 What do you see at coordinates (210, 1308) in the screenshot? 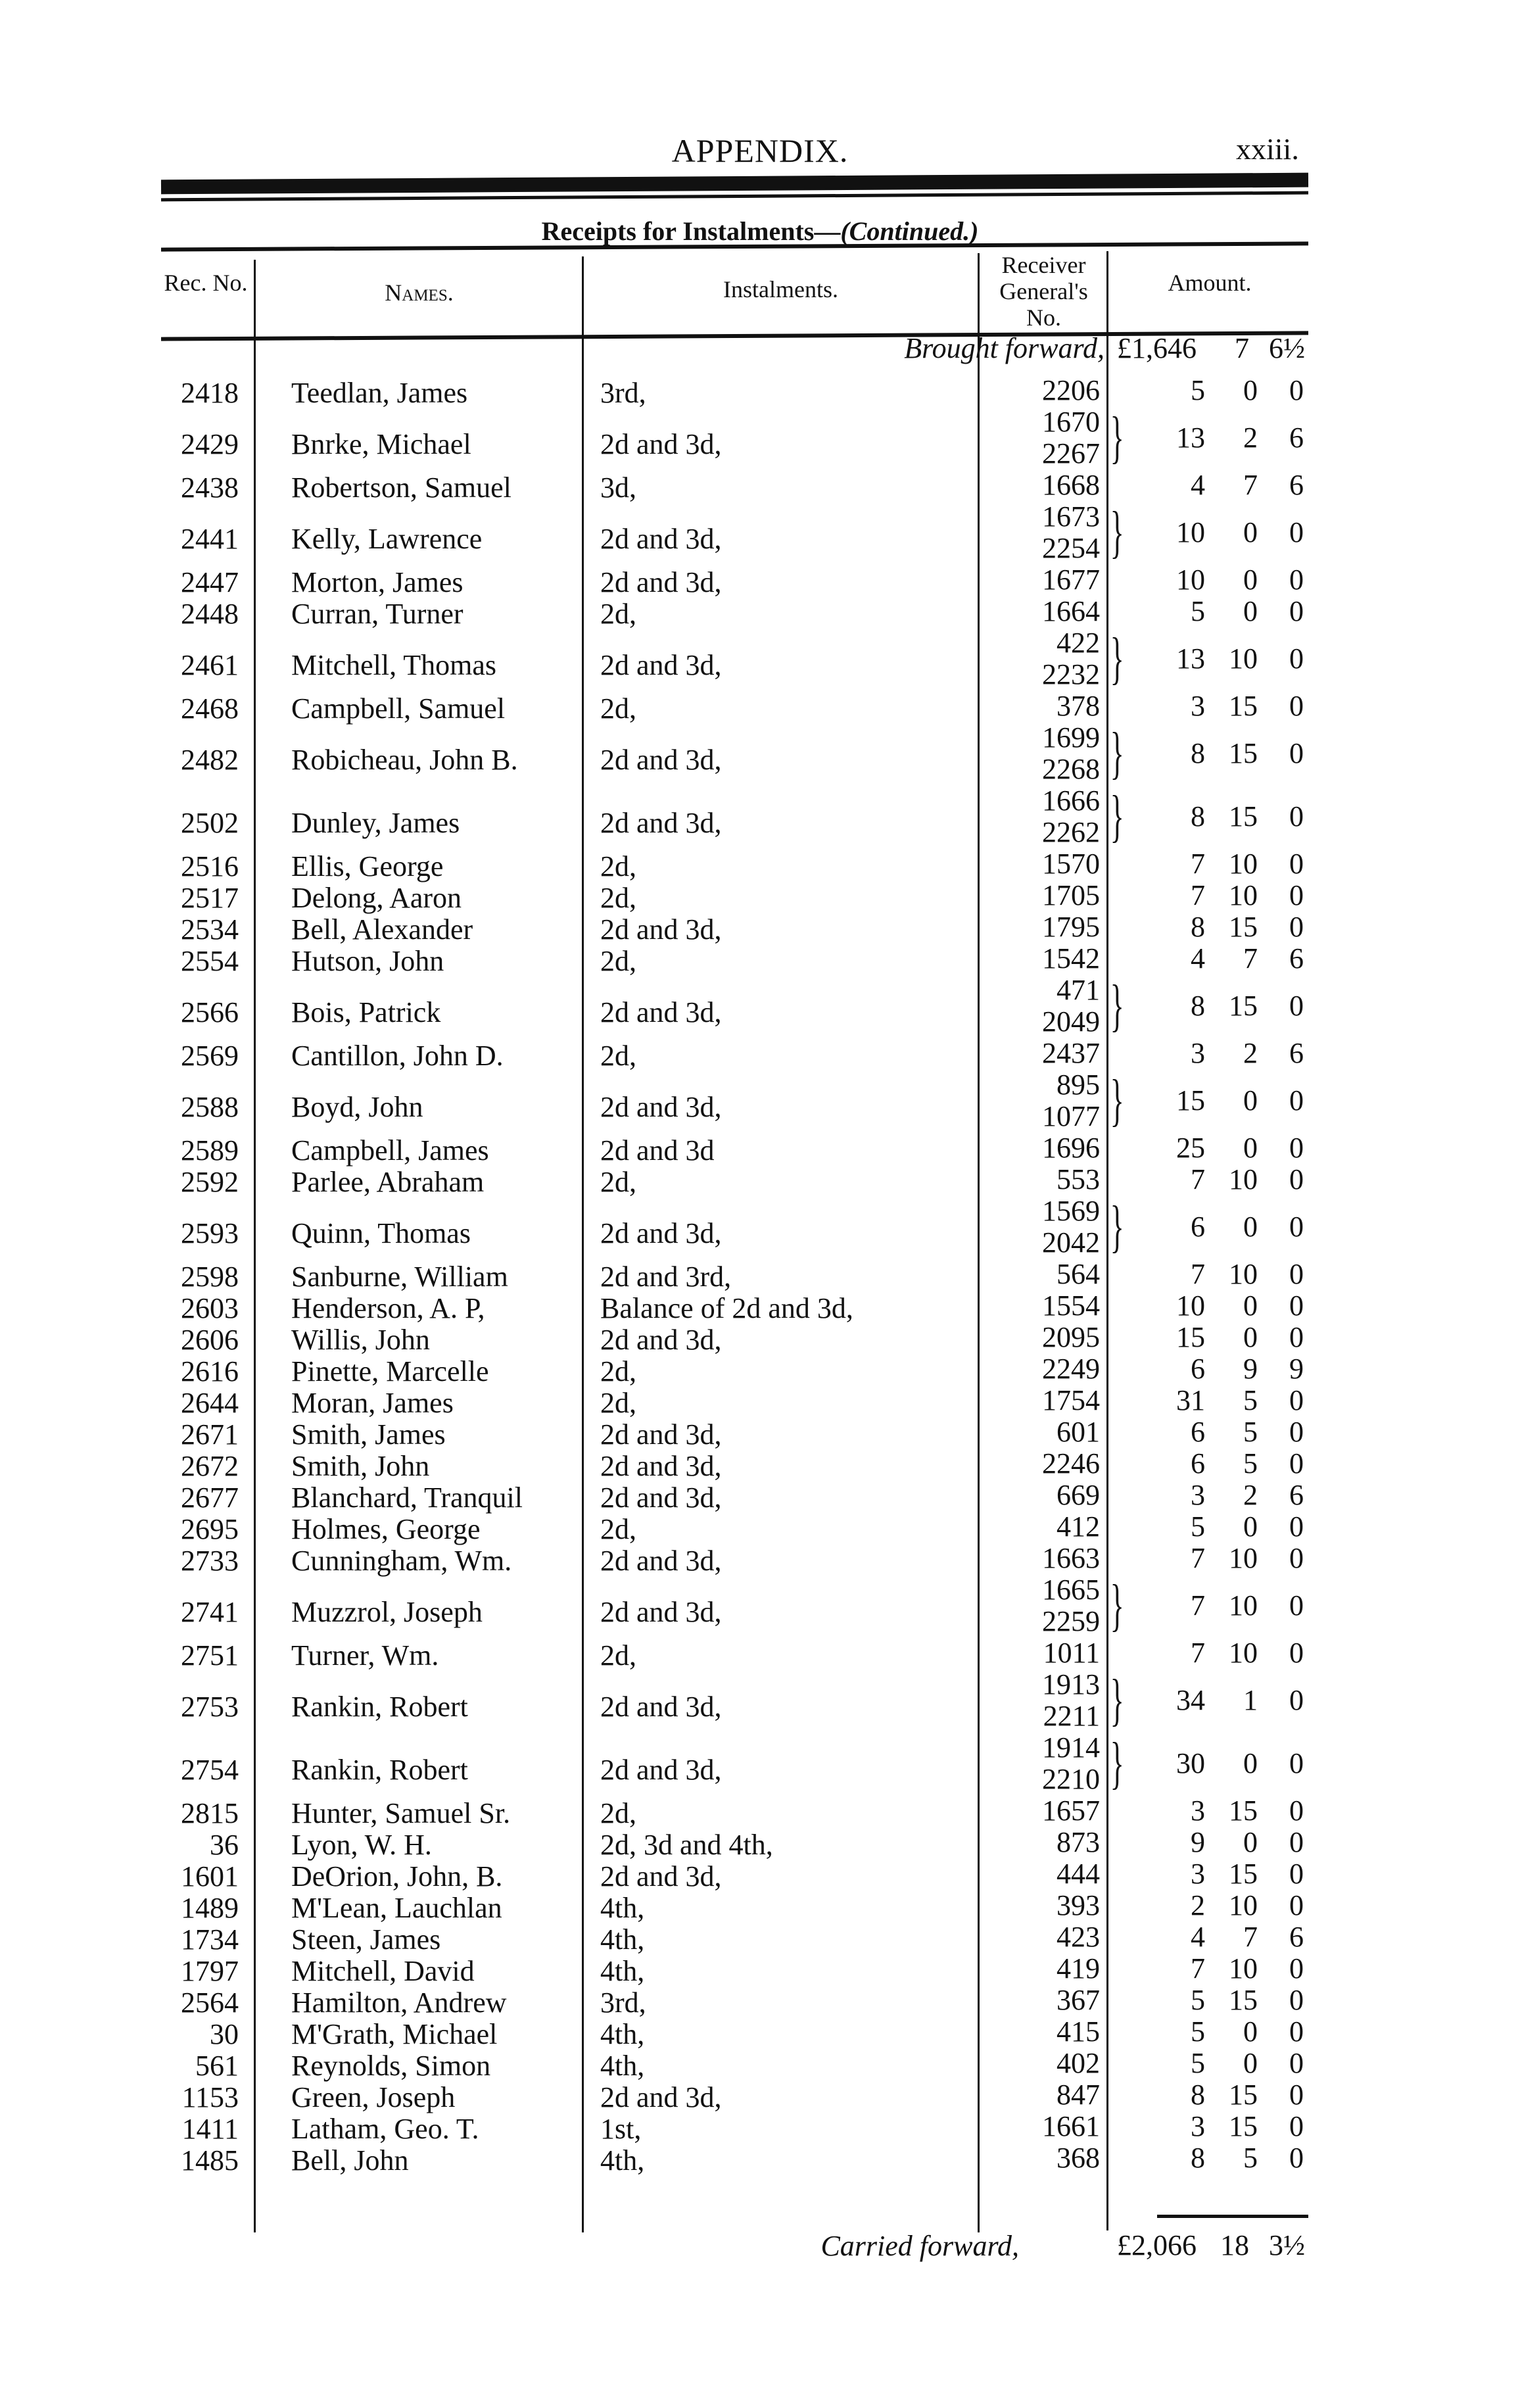
I see `rec-no: 2603` at bounding box center [210, 1308].